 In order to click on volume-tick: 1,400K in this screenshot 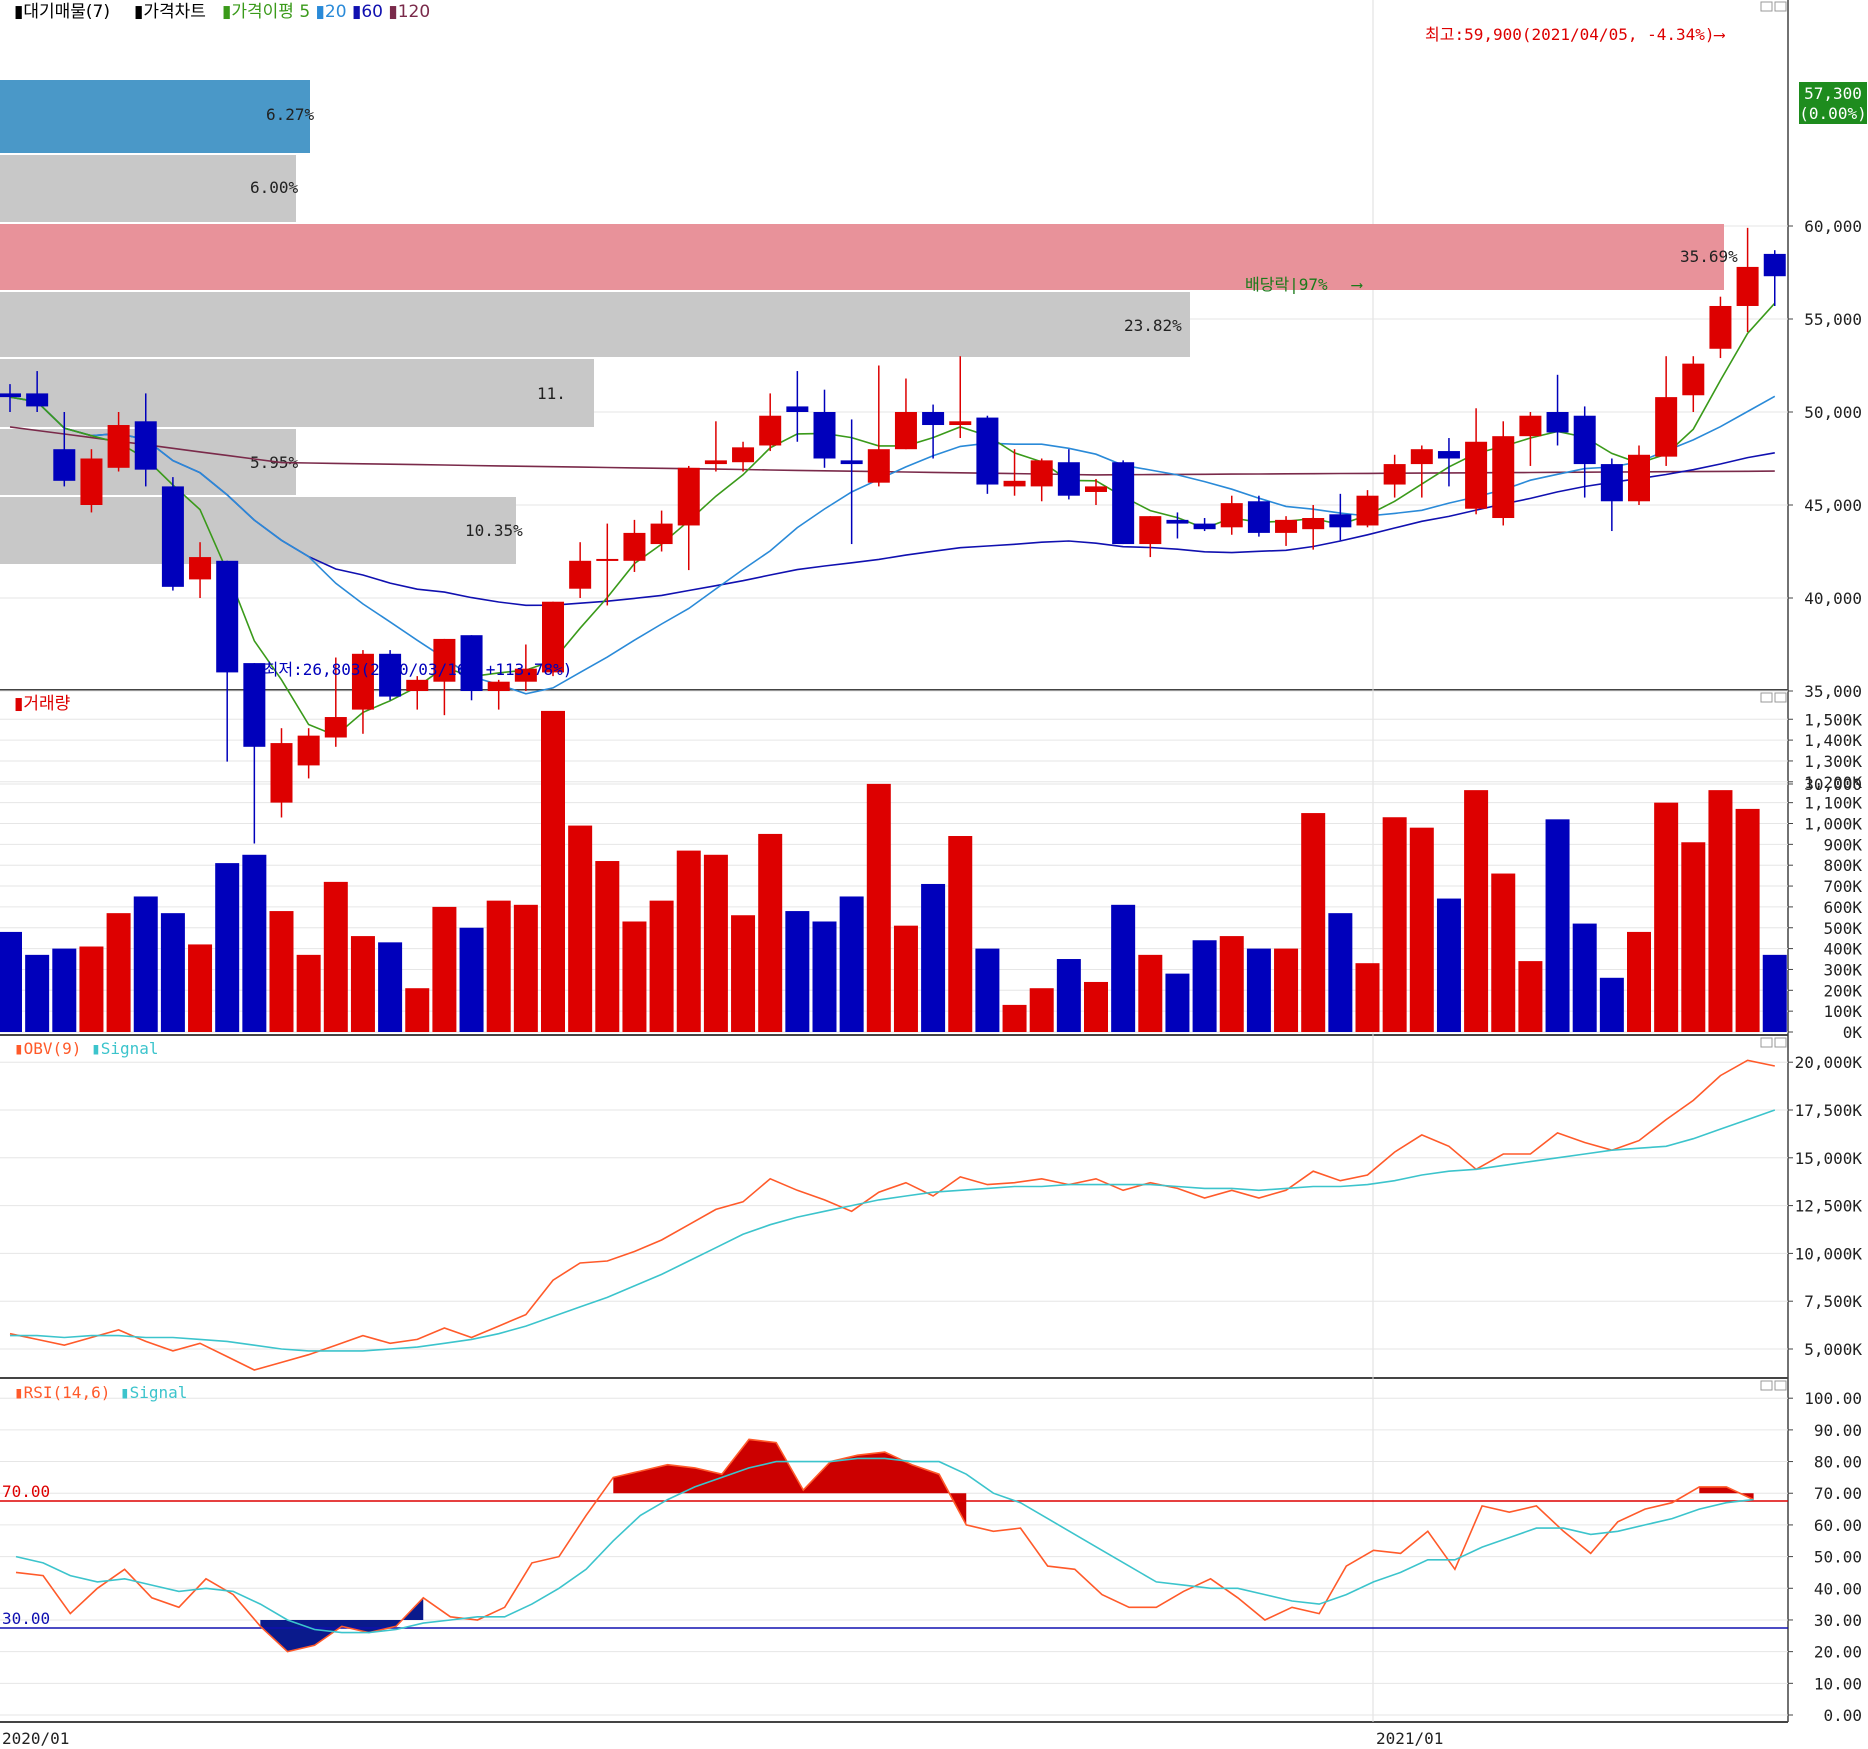, I will do `click(1833, 740)`.